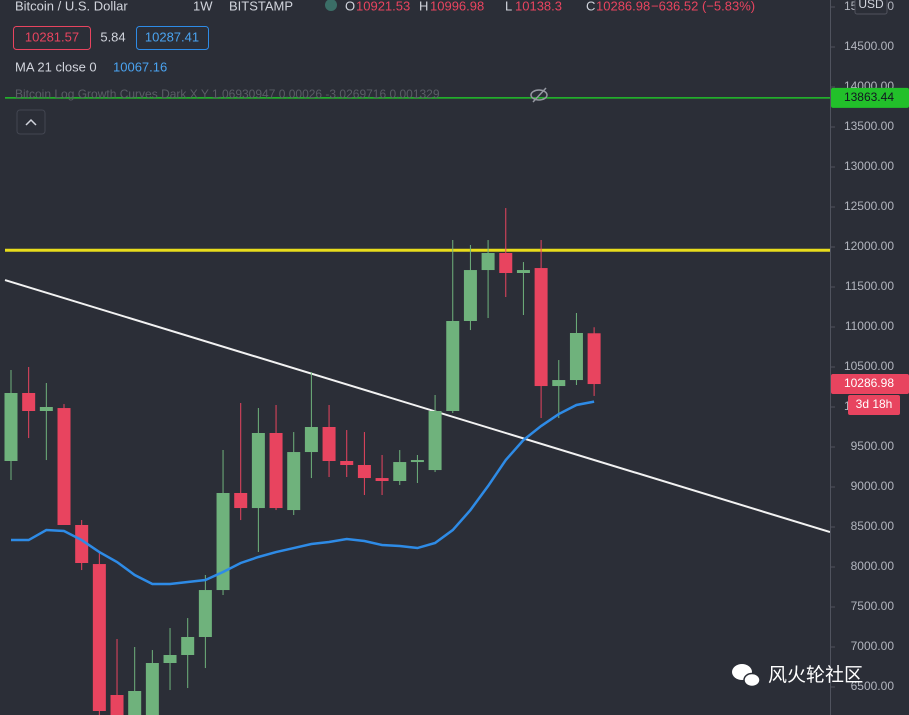 The height and width of the screenshot is (715, 909). Describe the element at coordinates (457, 6) in the screenshot. I see `high-value: 10996.98` at that location.